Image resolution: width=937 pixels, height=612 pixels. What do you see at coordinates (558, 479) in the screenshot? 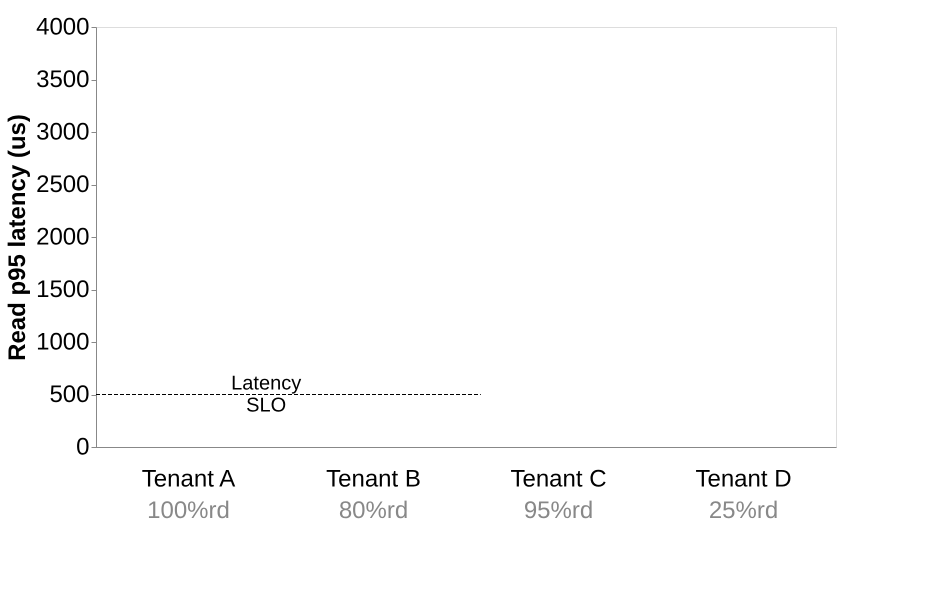
I see `x-tick-label: Tenant C` at bounding box center [558, 479].